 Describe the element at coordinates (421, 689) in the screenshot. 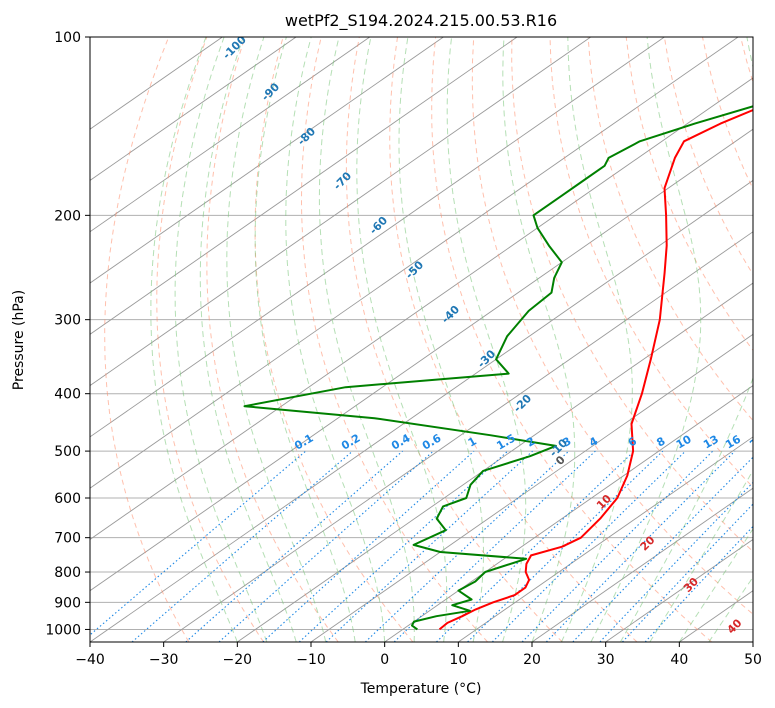

I see `x-axis-label: Temperature (°C)` at that location.